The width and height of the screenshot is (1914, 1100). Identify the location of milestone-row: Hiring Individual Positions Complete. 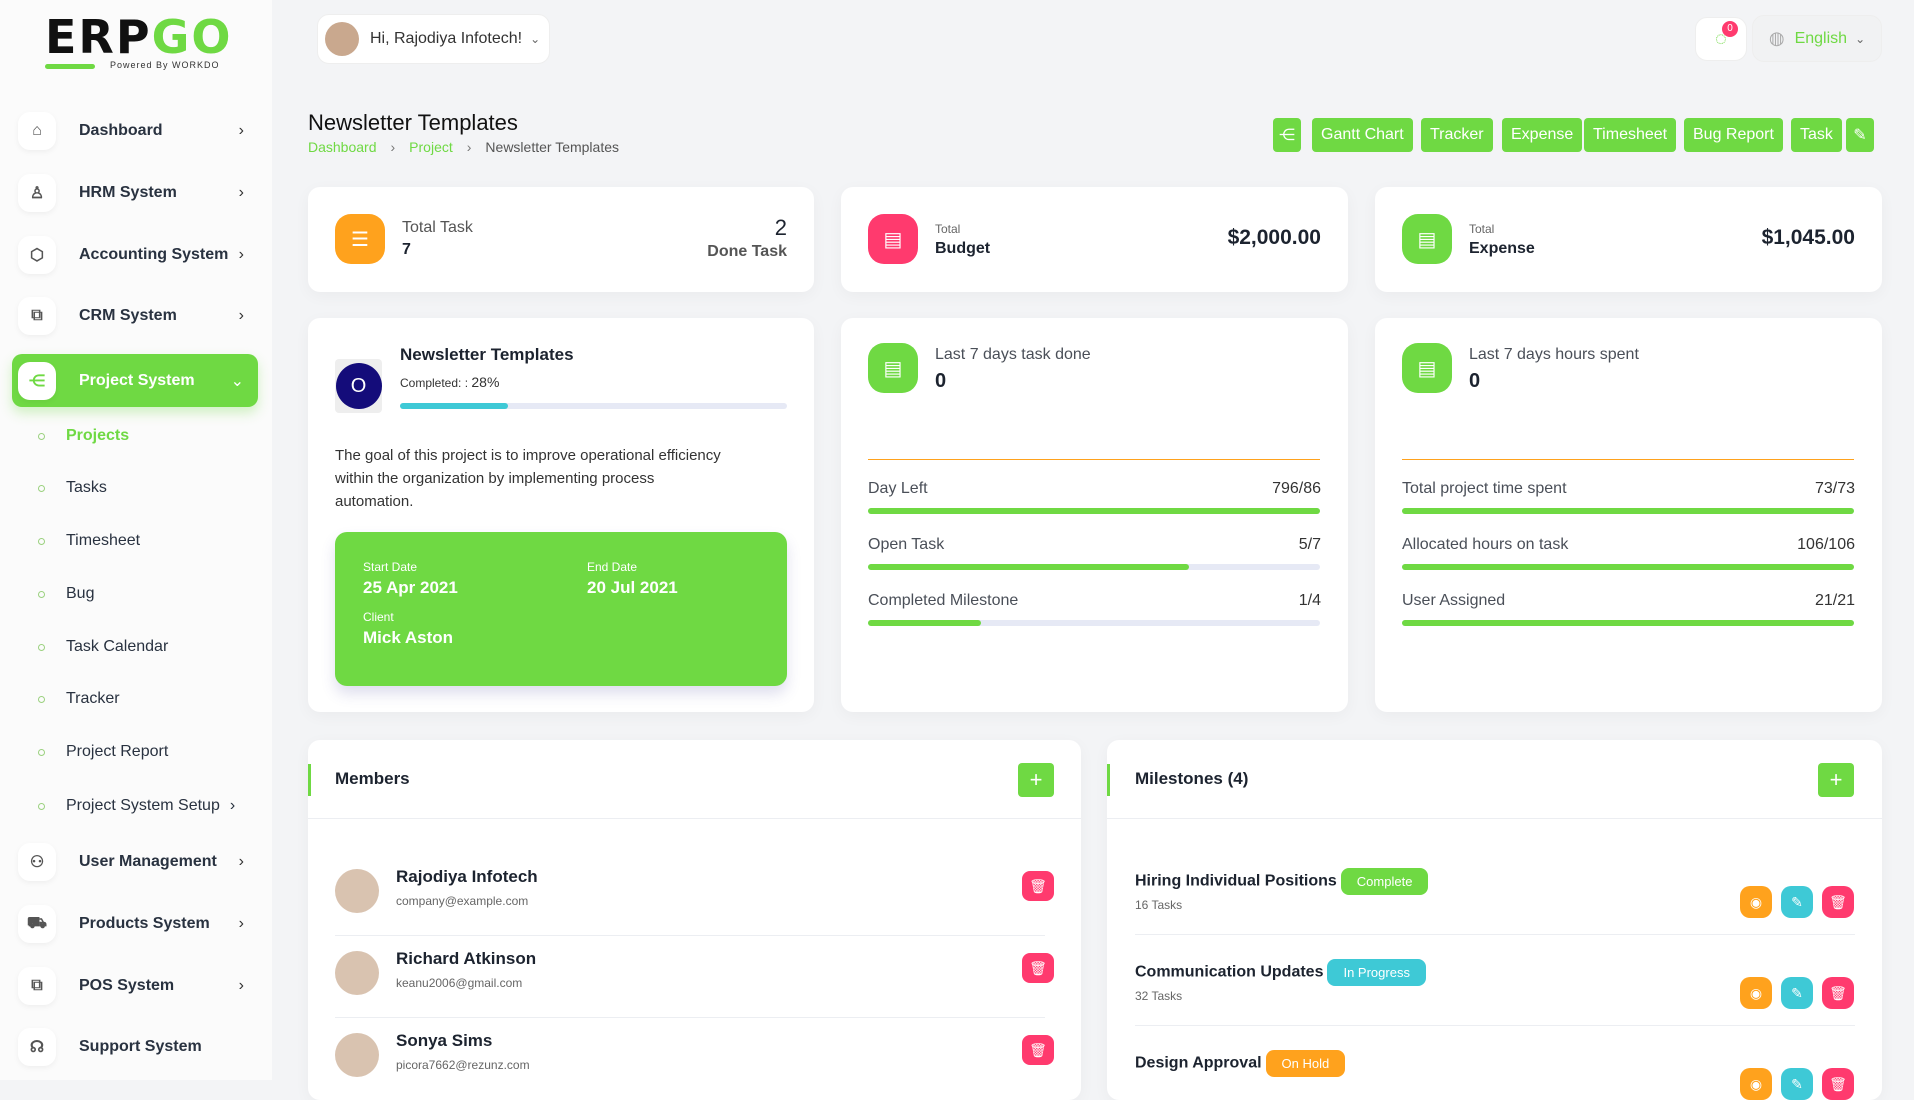
(1282, 881).